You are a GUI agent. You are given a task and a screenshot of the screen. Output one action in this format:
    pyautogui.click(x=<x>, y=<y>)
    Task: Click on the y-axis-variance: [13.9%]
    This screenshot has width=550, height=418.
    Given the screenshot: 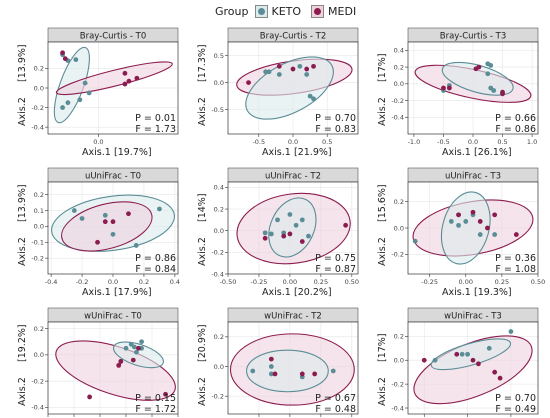 What is the action you would take?
    pyautogui.click(x=22, y=203)
    